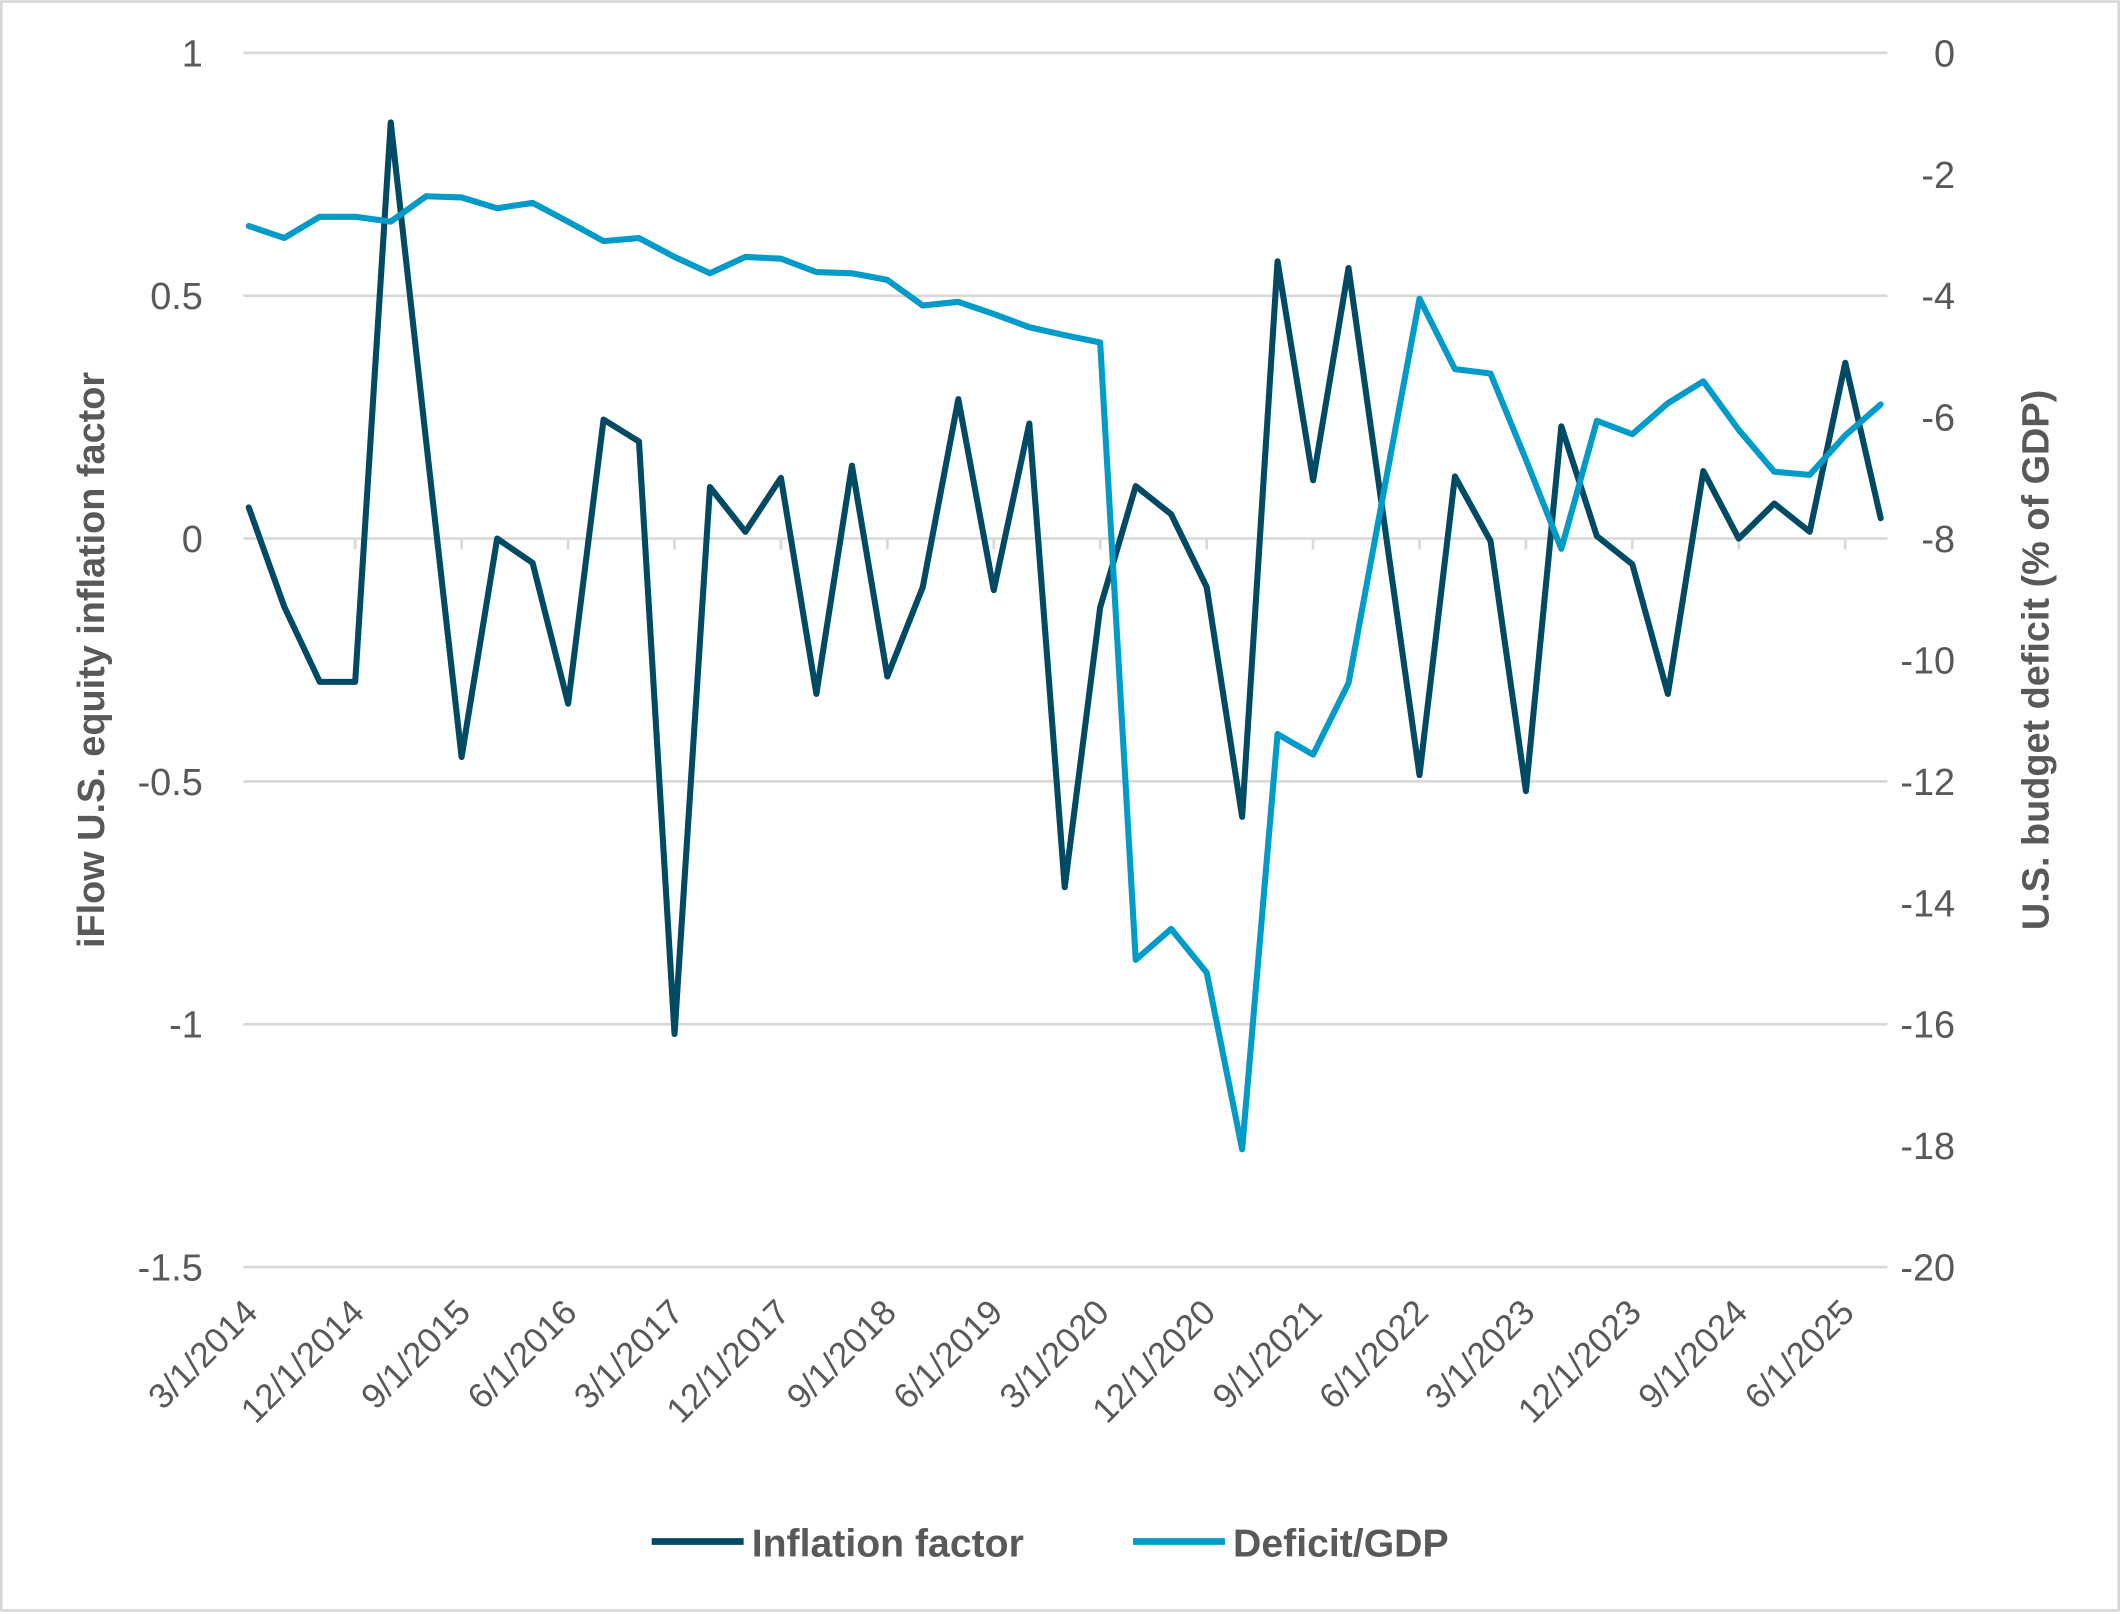 This screenshot has height=1612, width=2120. Describe the element at coordinates (170, 661) in the screenshot. I see `left-y-axis: 1 0.5 0 -0.5 -1 -1.5` at that location.